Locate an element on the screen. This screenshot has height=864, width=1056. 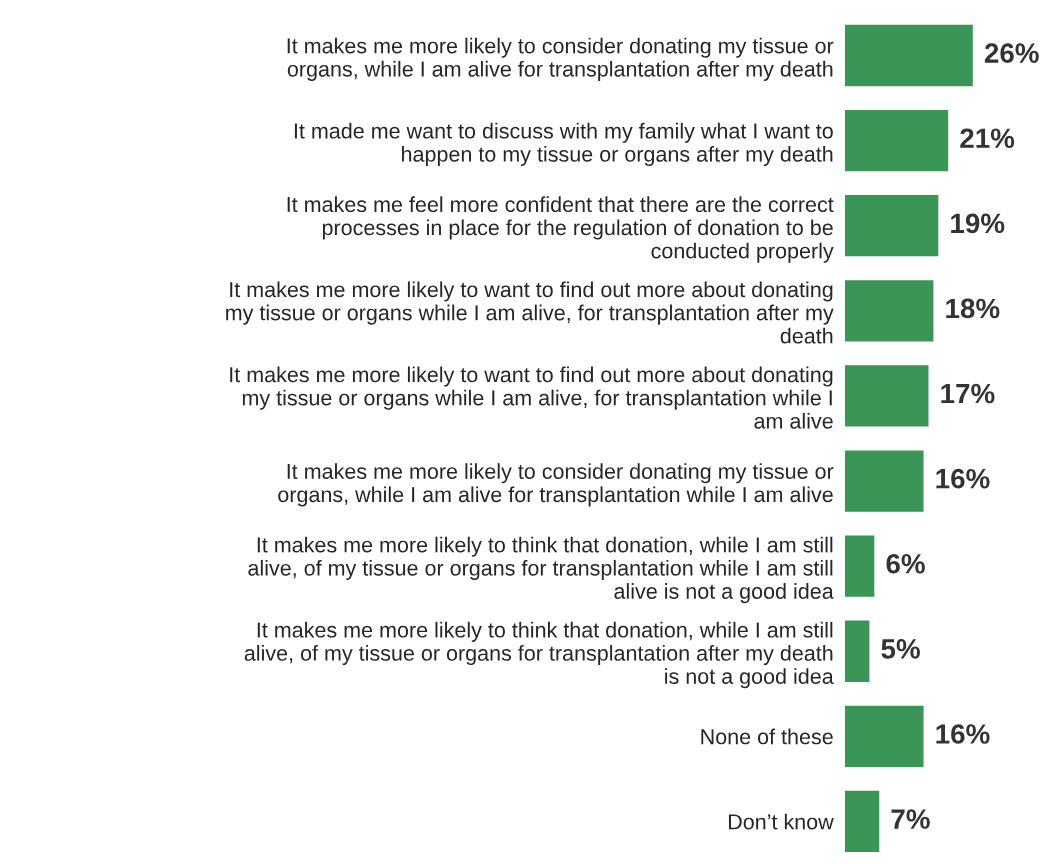
data-label: 19% is located at coordinates (978, 223).